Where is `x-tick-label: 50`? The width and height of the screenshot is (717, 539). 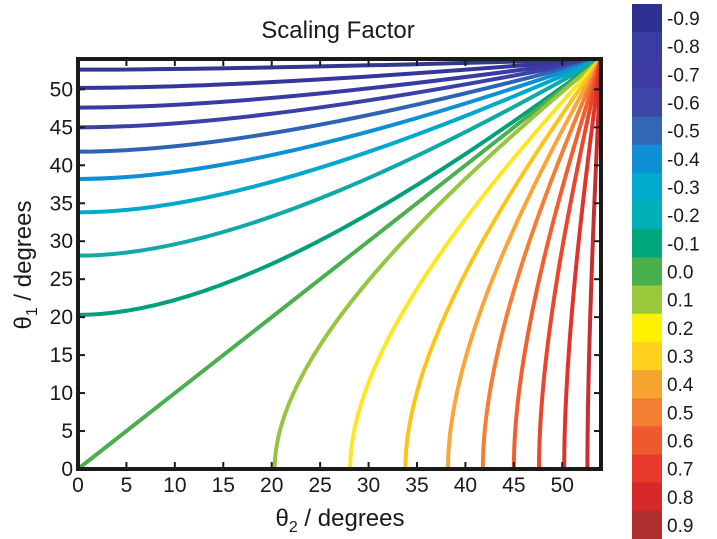
x-tick-label: 50 is located at coordinates (562, 485).